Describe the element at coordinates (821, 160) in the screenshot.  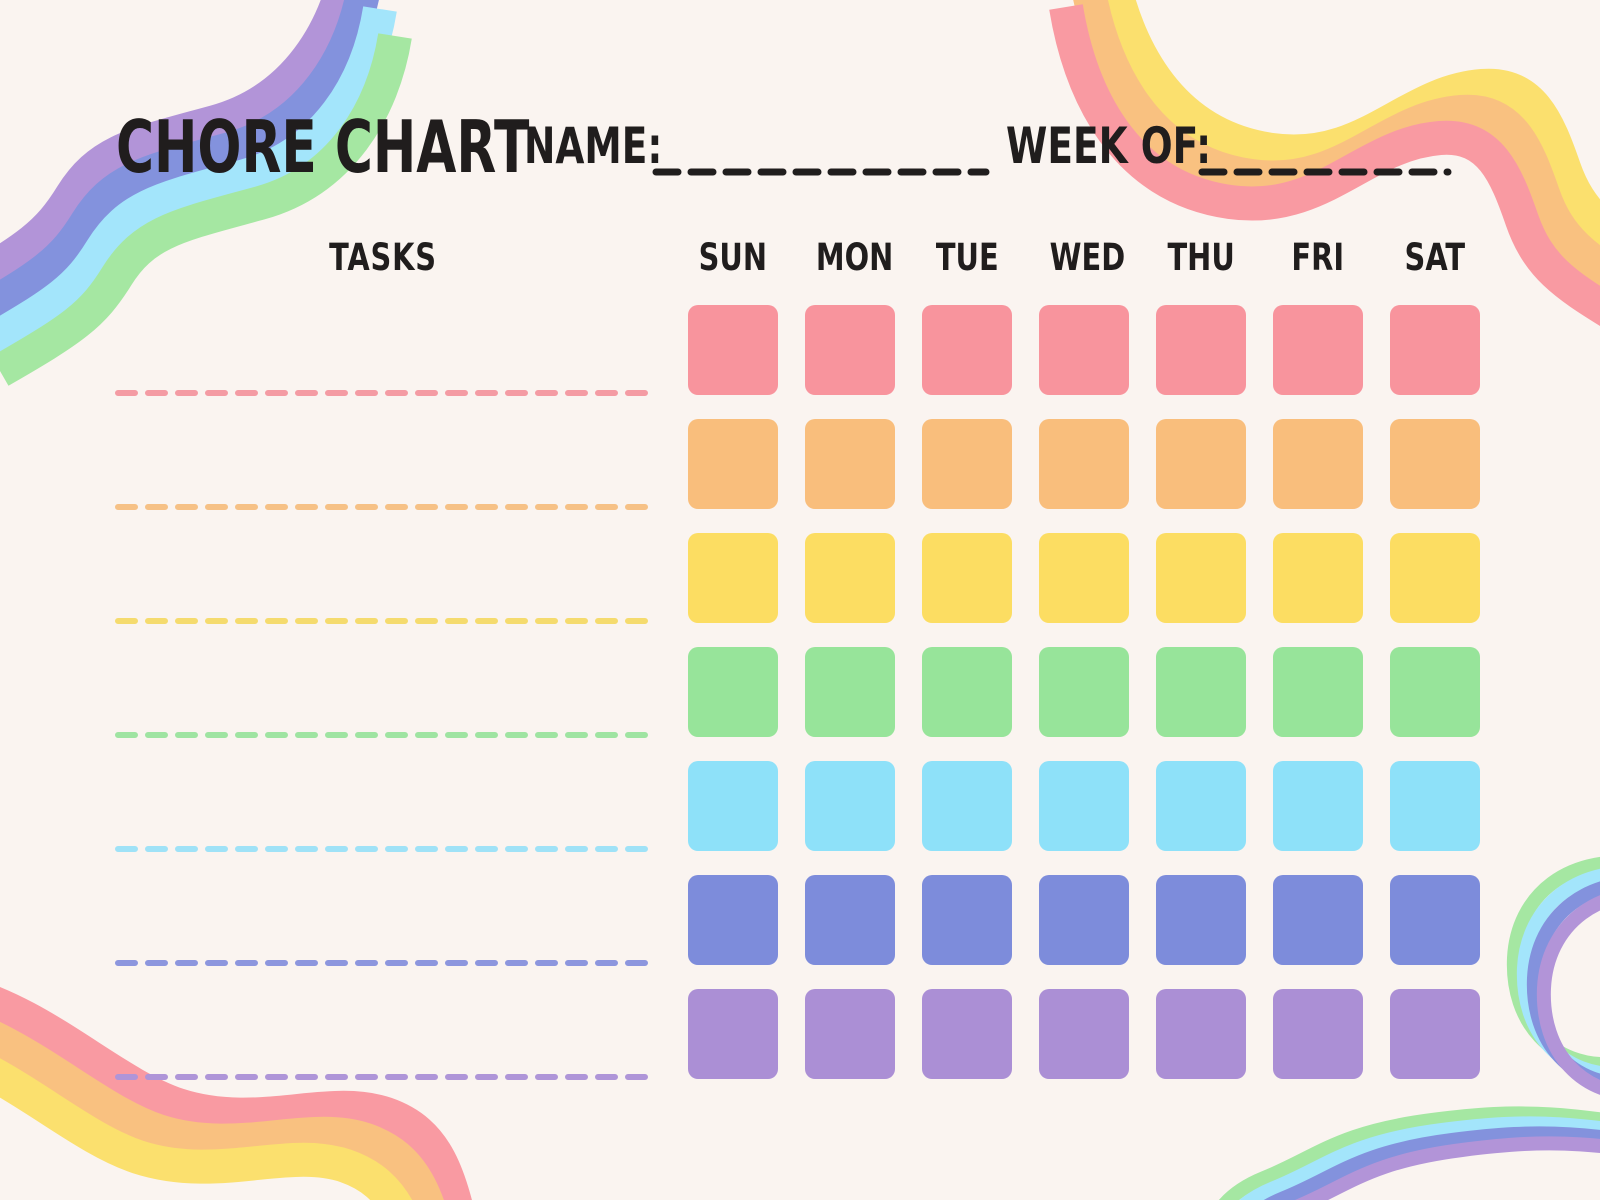
I see `name-write-line` at that location.